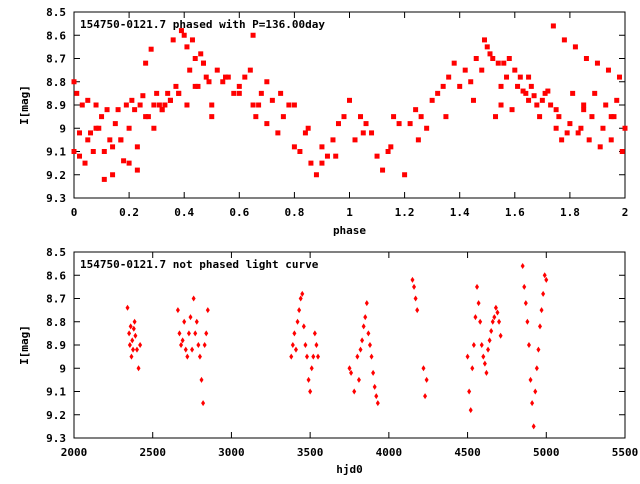 This screenshot has height=484, width=640. What do you see at coordinates (199, 264) in the screenshot?
I see `chart-title: 154750-0121.7 not phased light curve` at bounding box center [199, 264].